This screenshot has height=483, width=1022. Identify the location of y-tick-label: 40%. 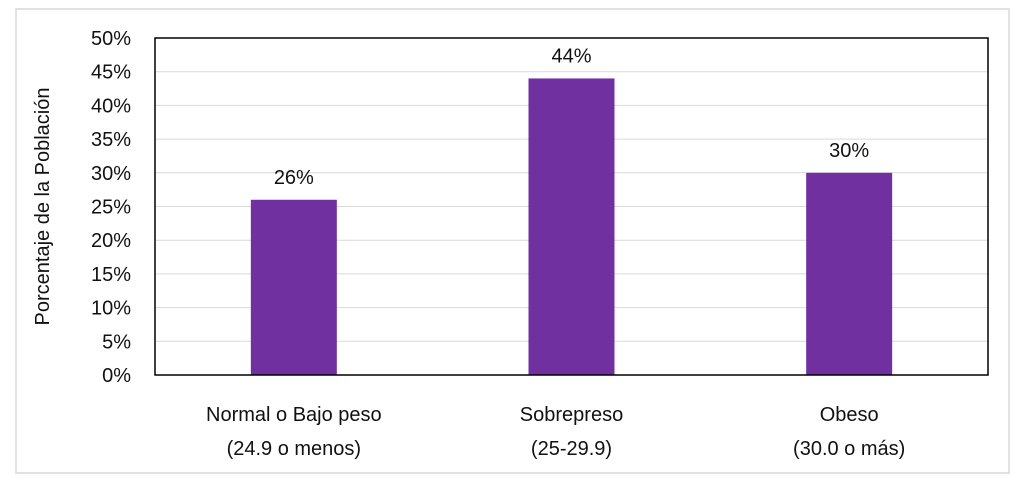
(111, 106).